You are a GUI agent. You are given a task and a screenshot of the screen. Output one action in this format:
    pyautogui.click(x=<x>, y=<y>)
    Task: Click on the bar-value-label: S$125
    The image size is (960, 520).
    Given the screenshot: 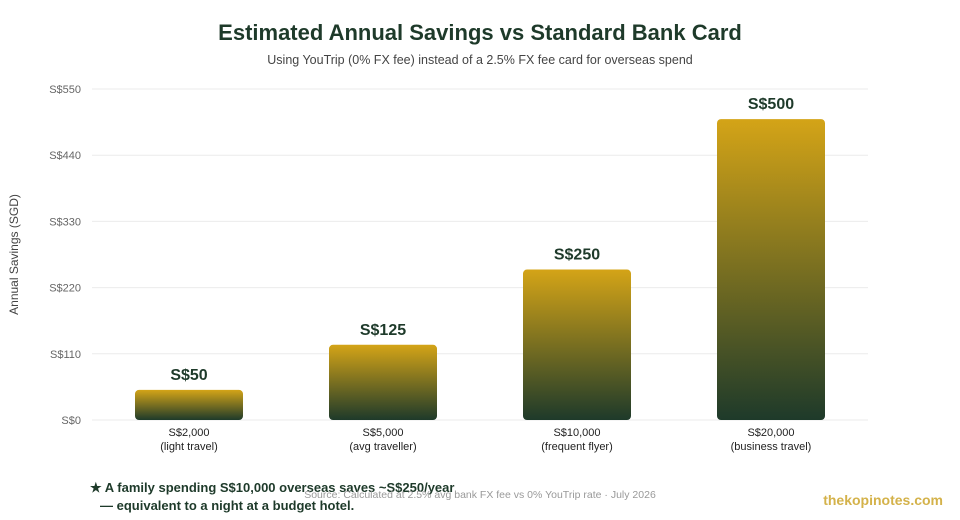 What is the action you would take?
    pyautogui.click(x=383, y=330)
    